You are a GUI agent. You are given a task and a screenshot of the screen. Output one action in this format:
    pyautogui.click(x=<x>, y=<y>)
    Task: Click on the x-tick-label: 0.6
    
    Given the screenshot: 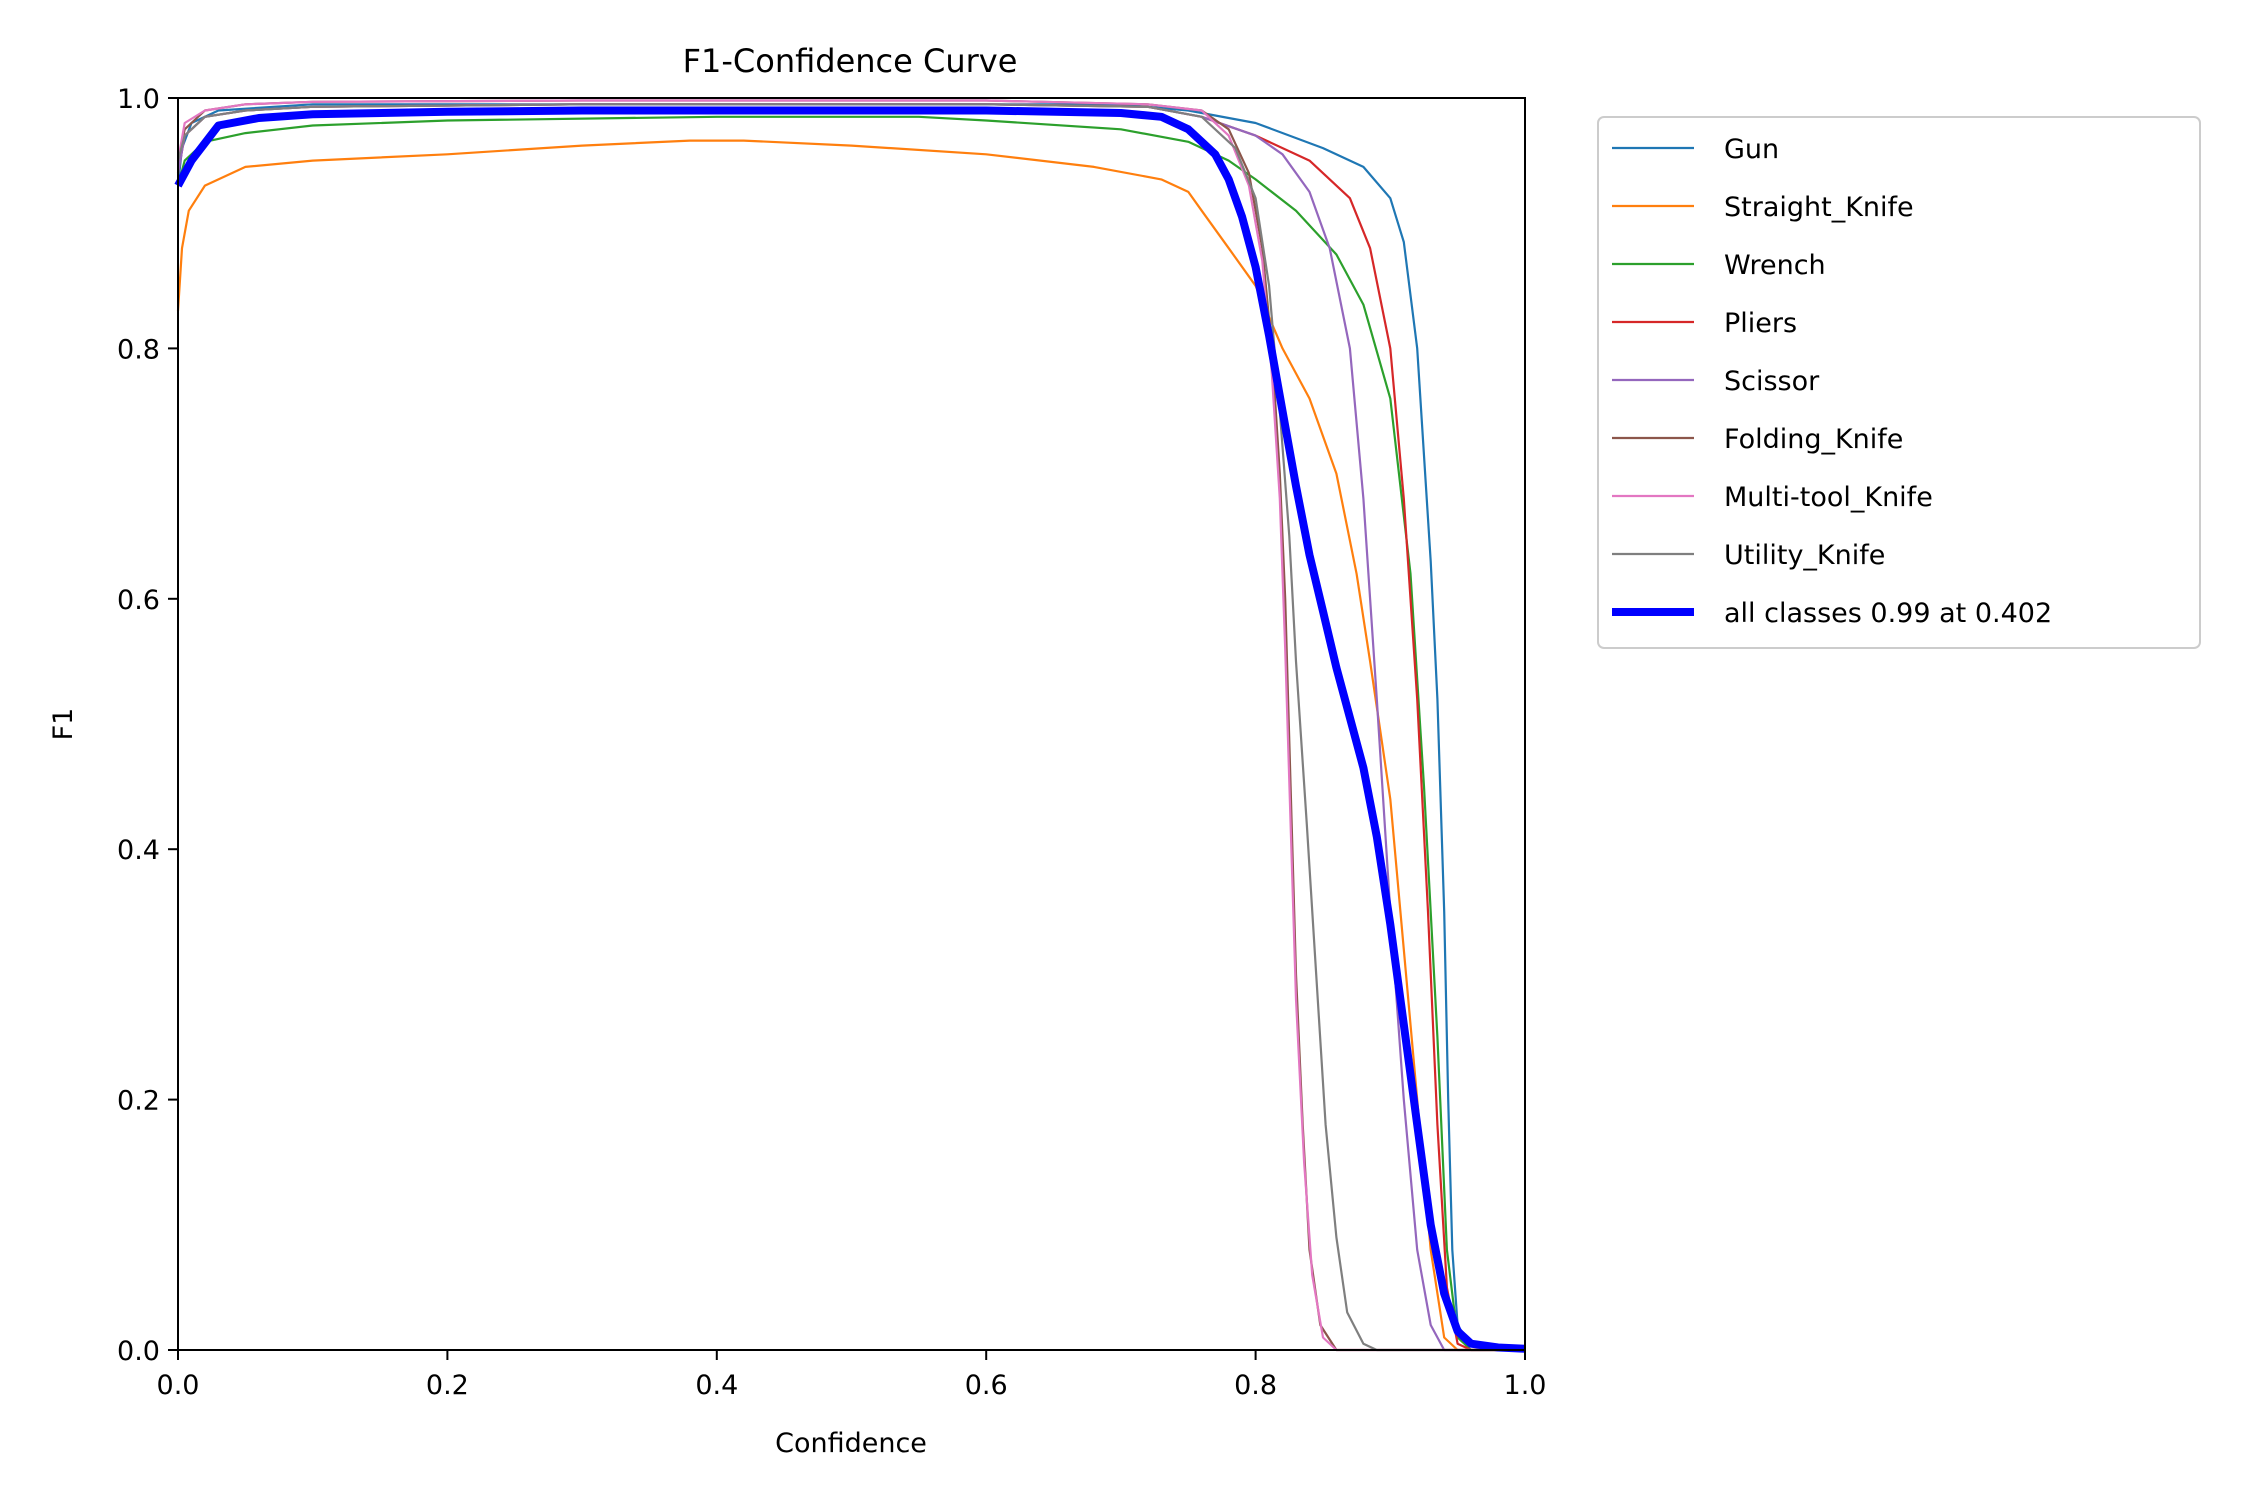 What is the action you would take?
    pyautogui.click(x=986, y=1385)
    